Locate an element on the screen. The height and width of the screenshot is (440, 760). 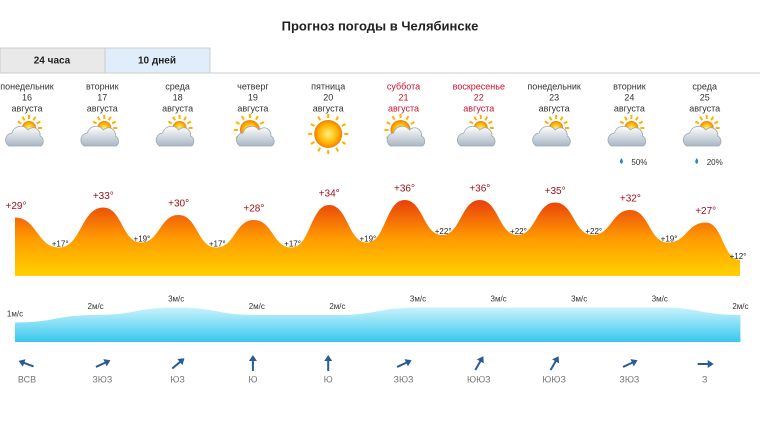
date: 23 is located at coordinates (554, 97).